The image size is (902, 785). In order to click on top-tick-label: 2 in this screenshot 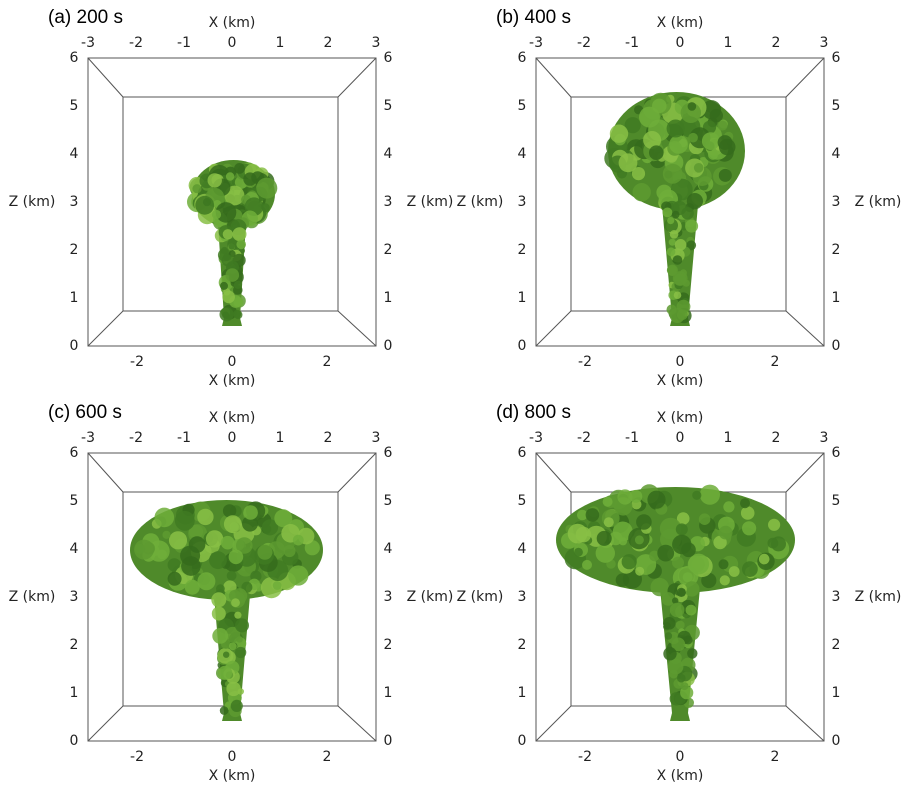, I will do `click(328, 438)`.